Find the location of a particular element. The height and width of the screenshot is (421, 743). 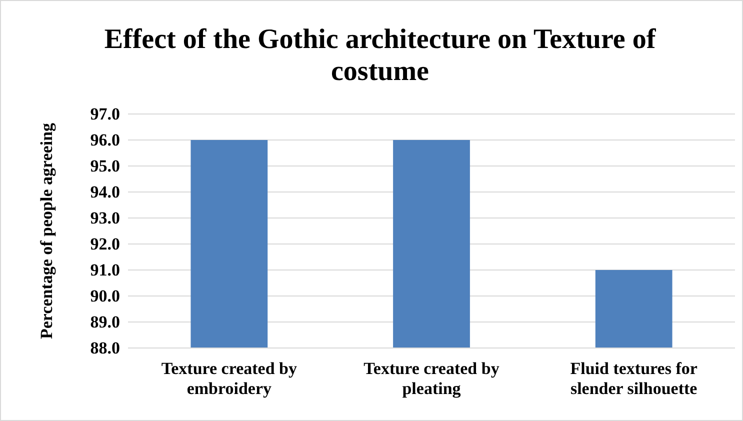

y-tick-label: 94.0 is located at coordinates (105, 192).